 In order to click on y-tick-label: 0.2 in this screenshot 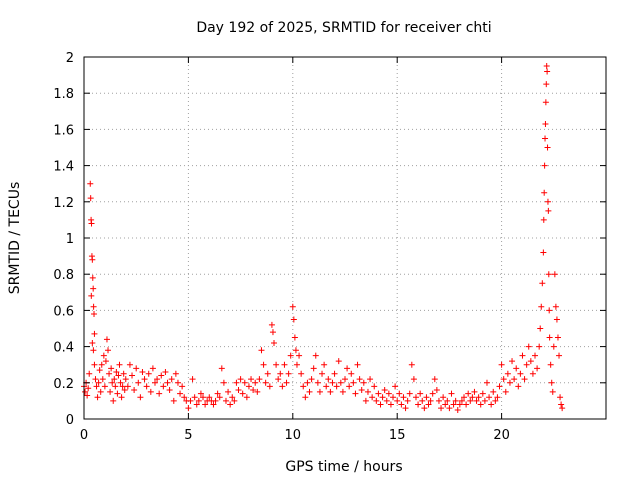, I will do `click(63, 384)`.